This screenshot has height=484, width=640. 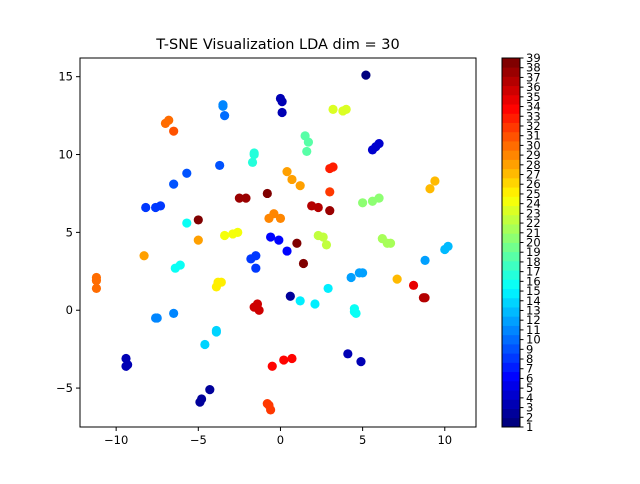 What do you see at coordinates (529, 369) in the screenshot?
I see `colorbar-tick-label: 7` at bounding box center [529, 369].